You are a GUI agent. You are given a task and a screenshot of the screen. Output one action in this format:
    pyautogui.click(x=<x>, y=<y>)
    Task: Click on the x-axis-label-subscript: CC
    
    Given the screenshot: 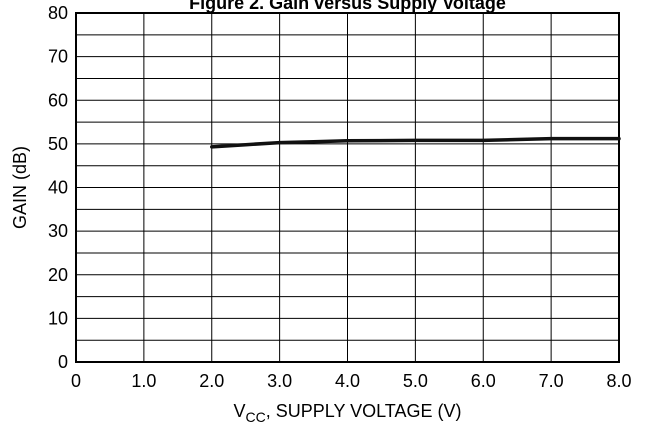 What is the action you would take?
    pyautogui.click(x=256, y=417)
    